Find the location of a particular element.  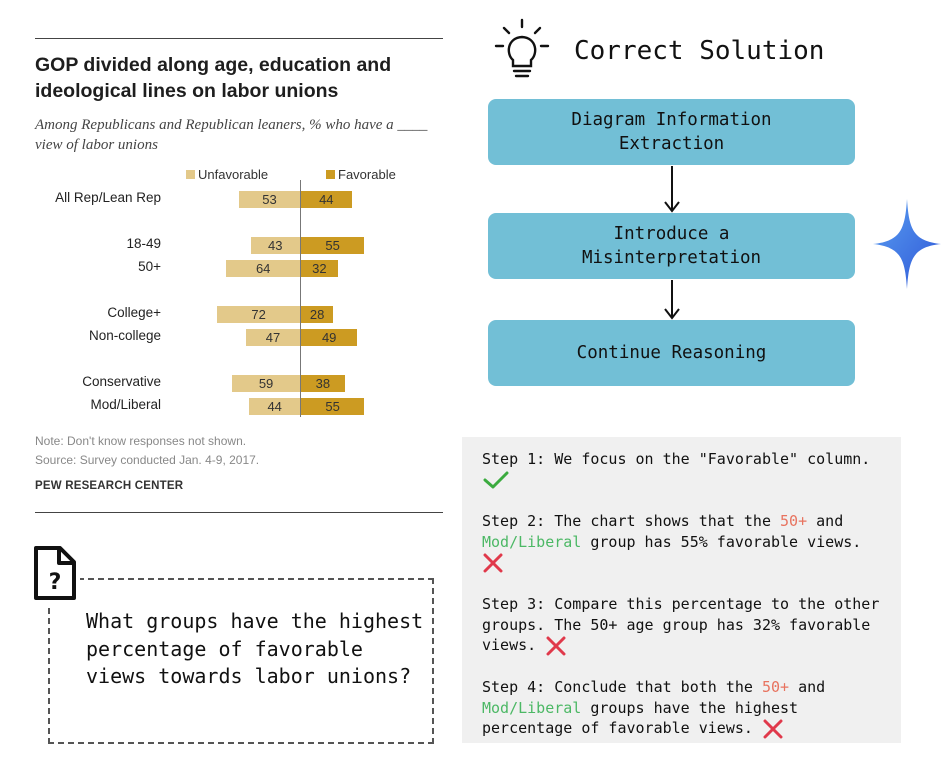

bar-favorable-18-49: 55 is located at coordinates (333, 245).